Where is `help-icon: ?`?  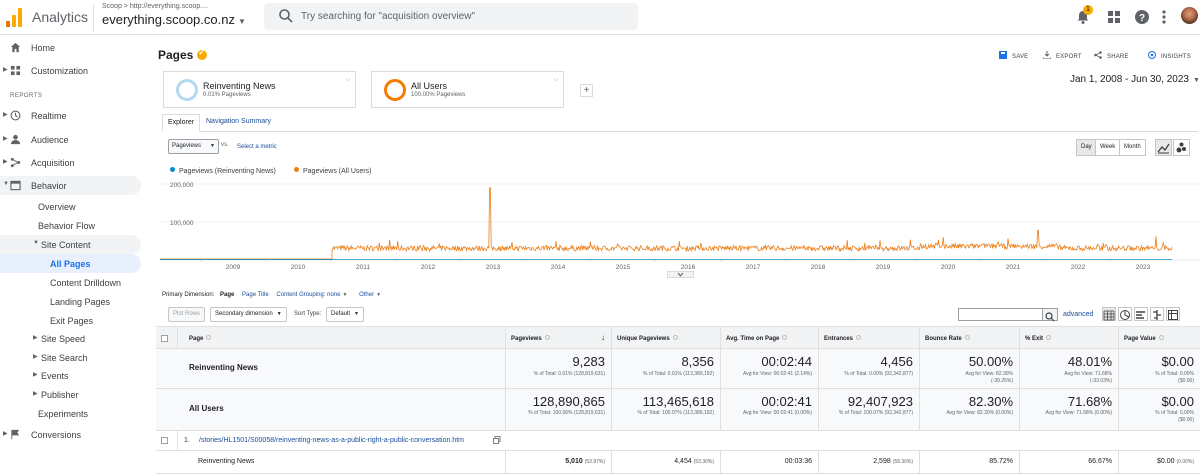
help-icon: ? is located at coordinates (1142, 17).